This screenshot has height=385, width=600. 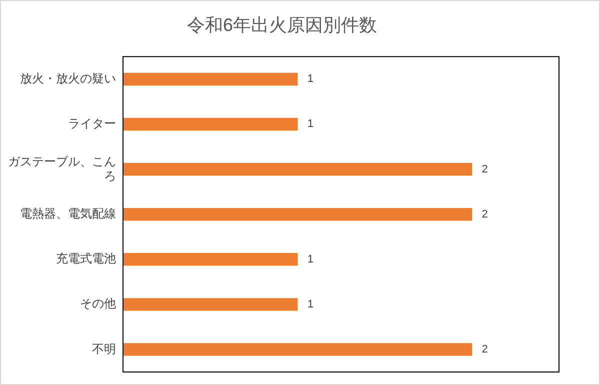 What do you see at coordinates (86, 259) in the screenshot?
I see `y-tick-label: 充電式電池` at bounding box center [86, 259].